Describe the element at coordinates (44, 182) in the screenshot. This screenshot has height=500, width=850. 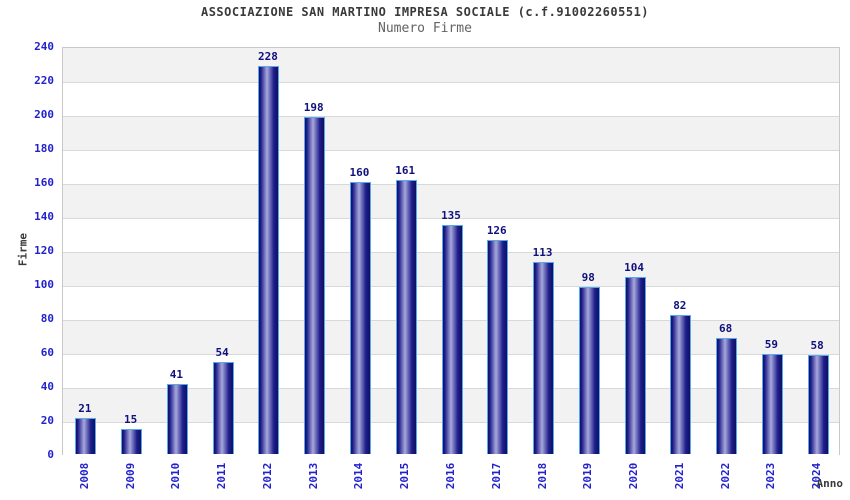
I see `y-tick-label: 160` at that location.